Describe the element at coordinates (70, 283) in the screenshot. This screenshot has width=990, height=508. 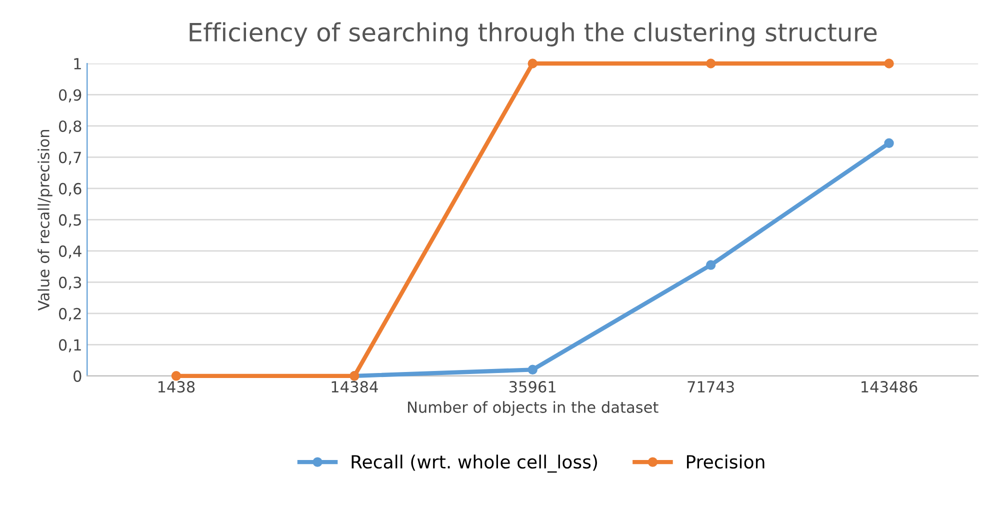
I see `y-tick-label: 0,3` at that location.